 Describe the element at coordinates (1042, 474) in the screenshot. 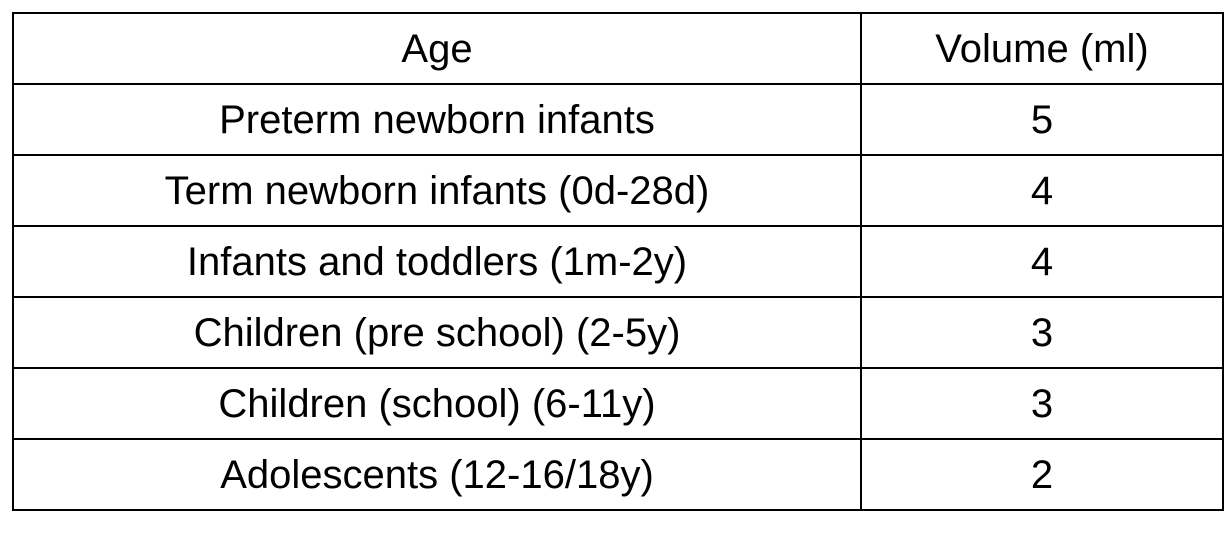

I see `volume-cell: 2` at that location.